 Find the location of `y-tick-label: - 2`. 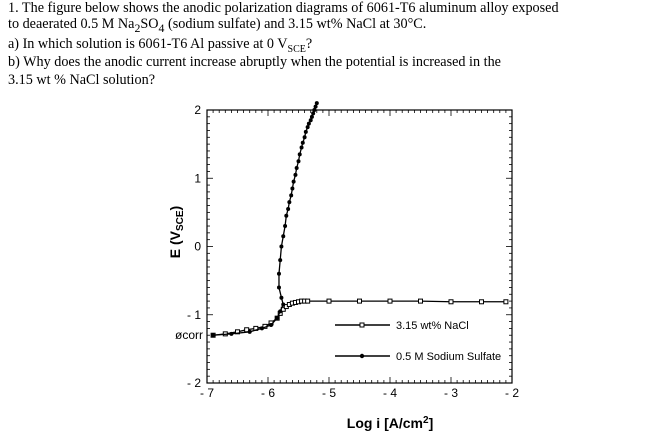

y-tick-label: - 2 is located at coordinates (194, 383).